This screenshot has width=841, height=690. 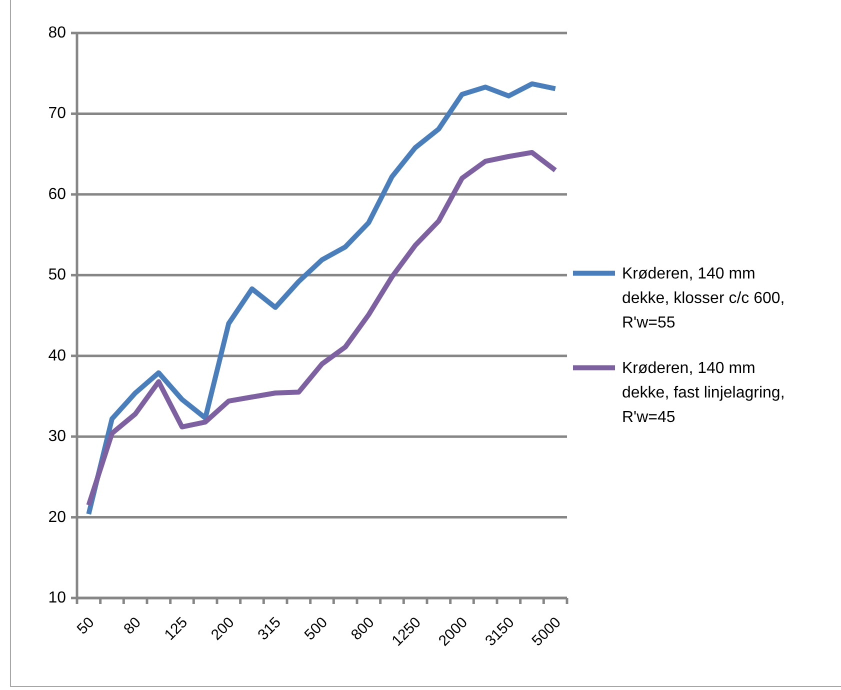 I want to click on y-tick-label: 40, so click(x=57, y=355).